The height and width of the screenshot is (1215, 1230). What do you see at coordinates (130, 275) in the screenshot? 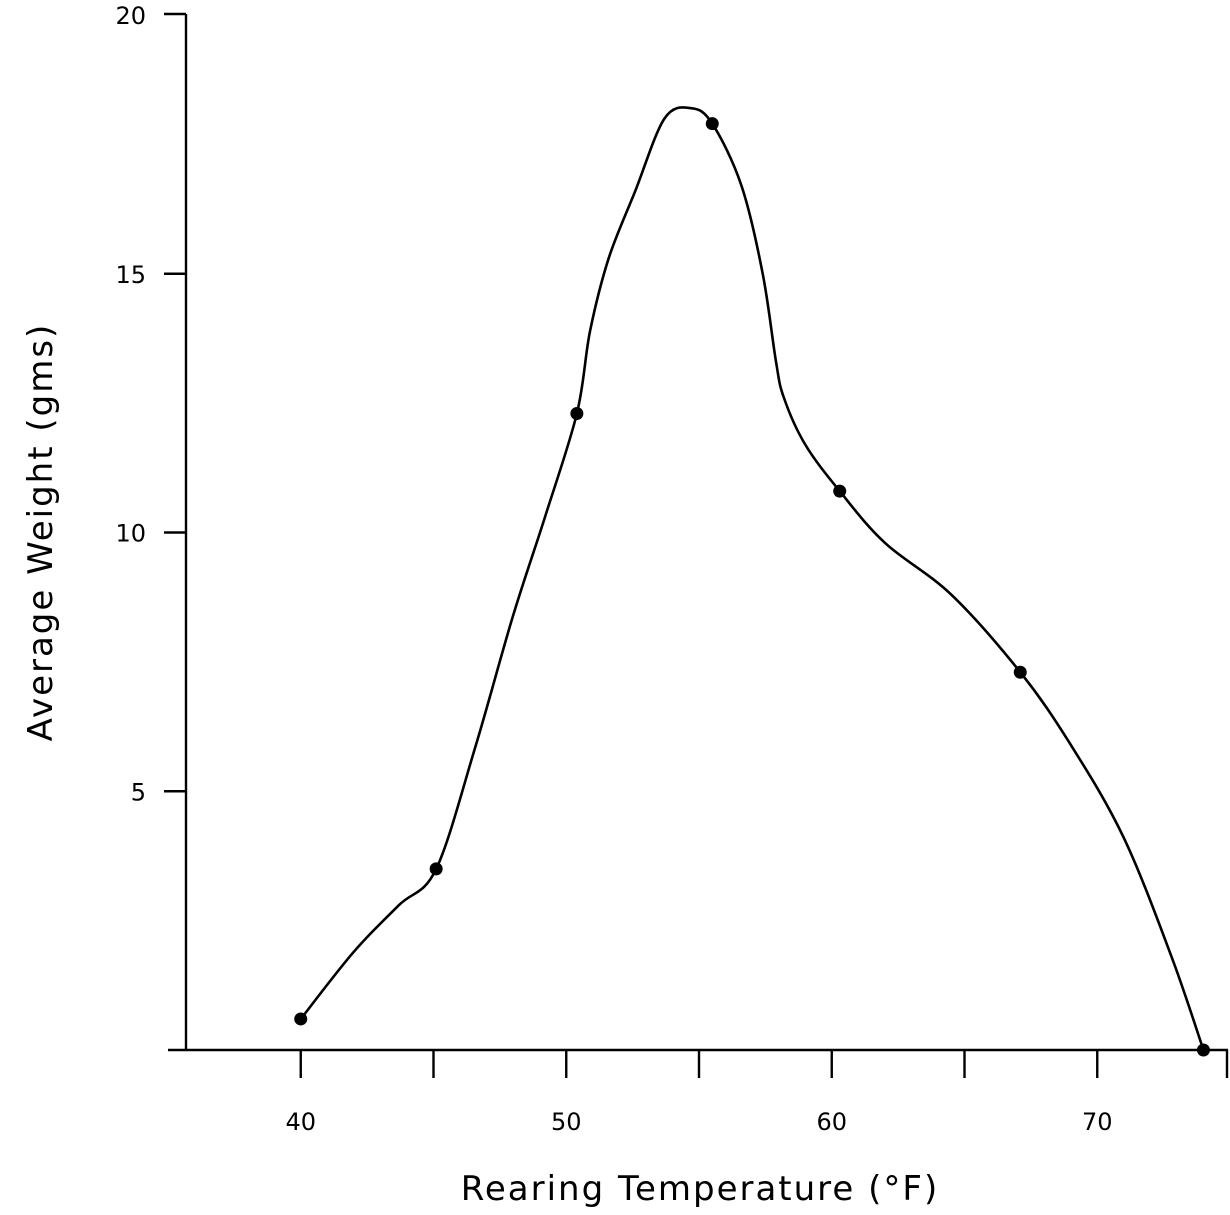
I see `y-tick-label: 15` at bounding box center [130, 275].